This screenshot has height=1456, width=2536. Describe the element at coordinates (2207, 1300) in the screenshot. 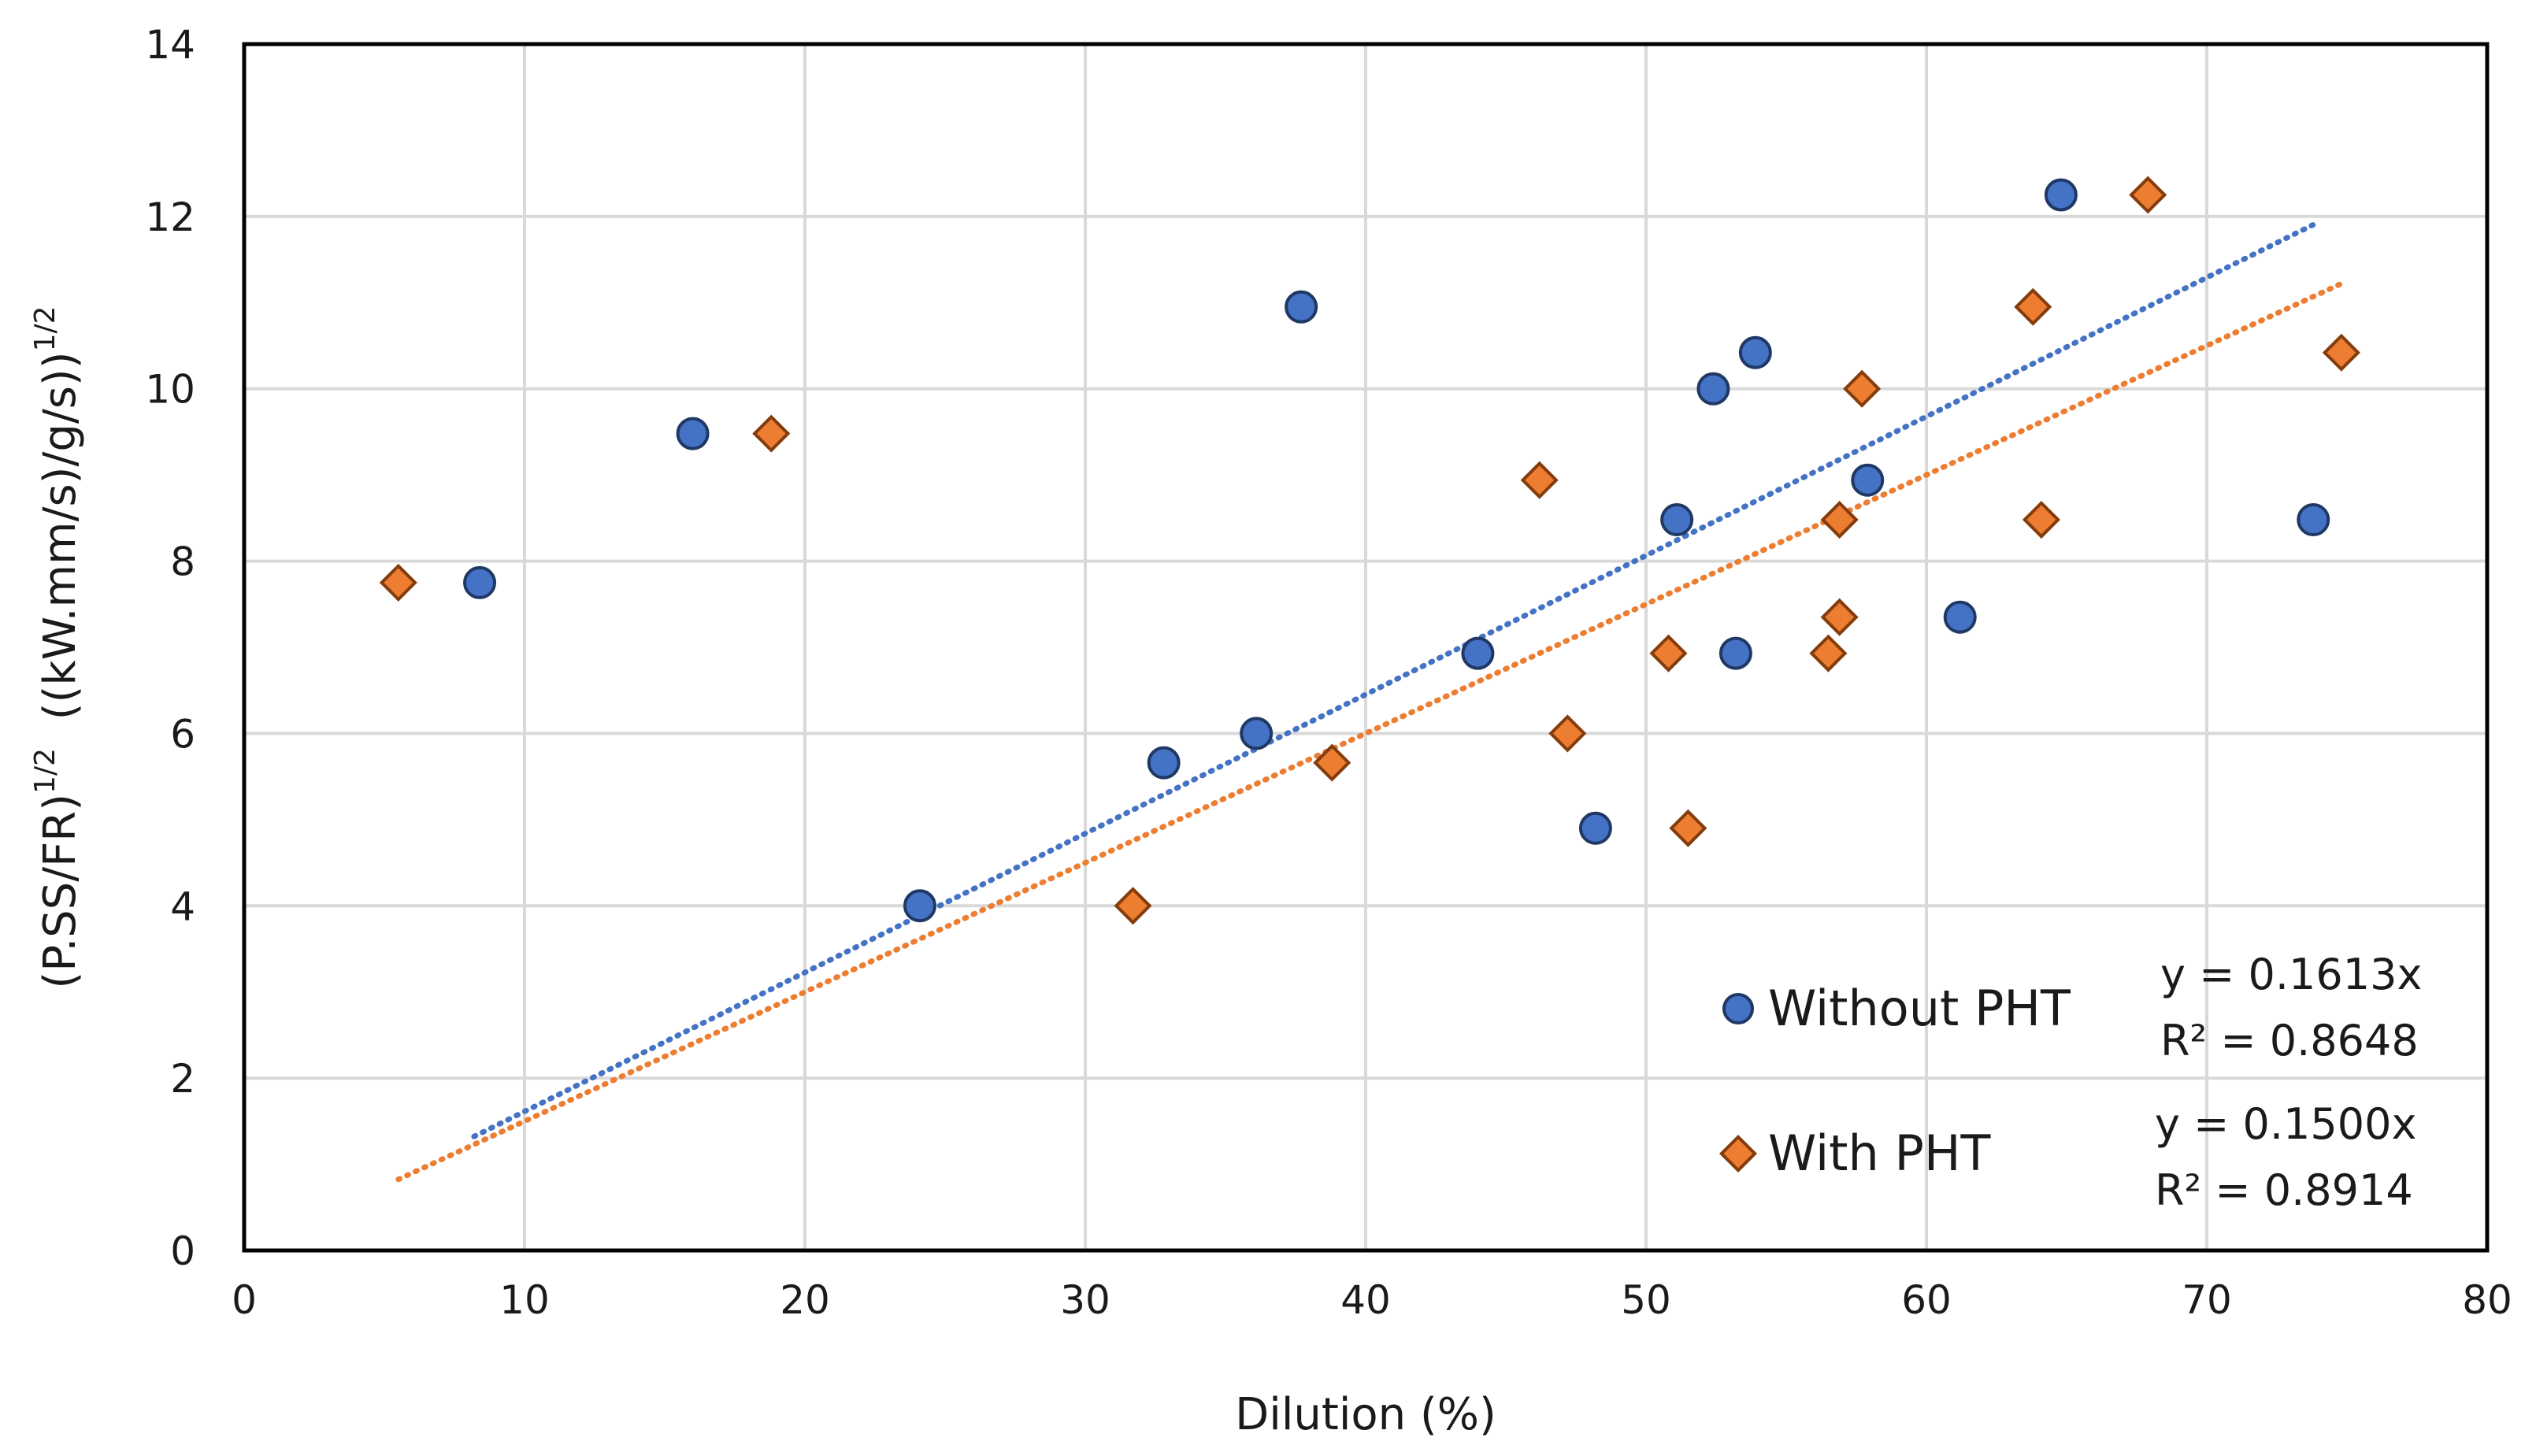

I see `x-tick-label: 70` at that location.